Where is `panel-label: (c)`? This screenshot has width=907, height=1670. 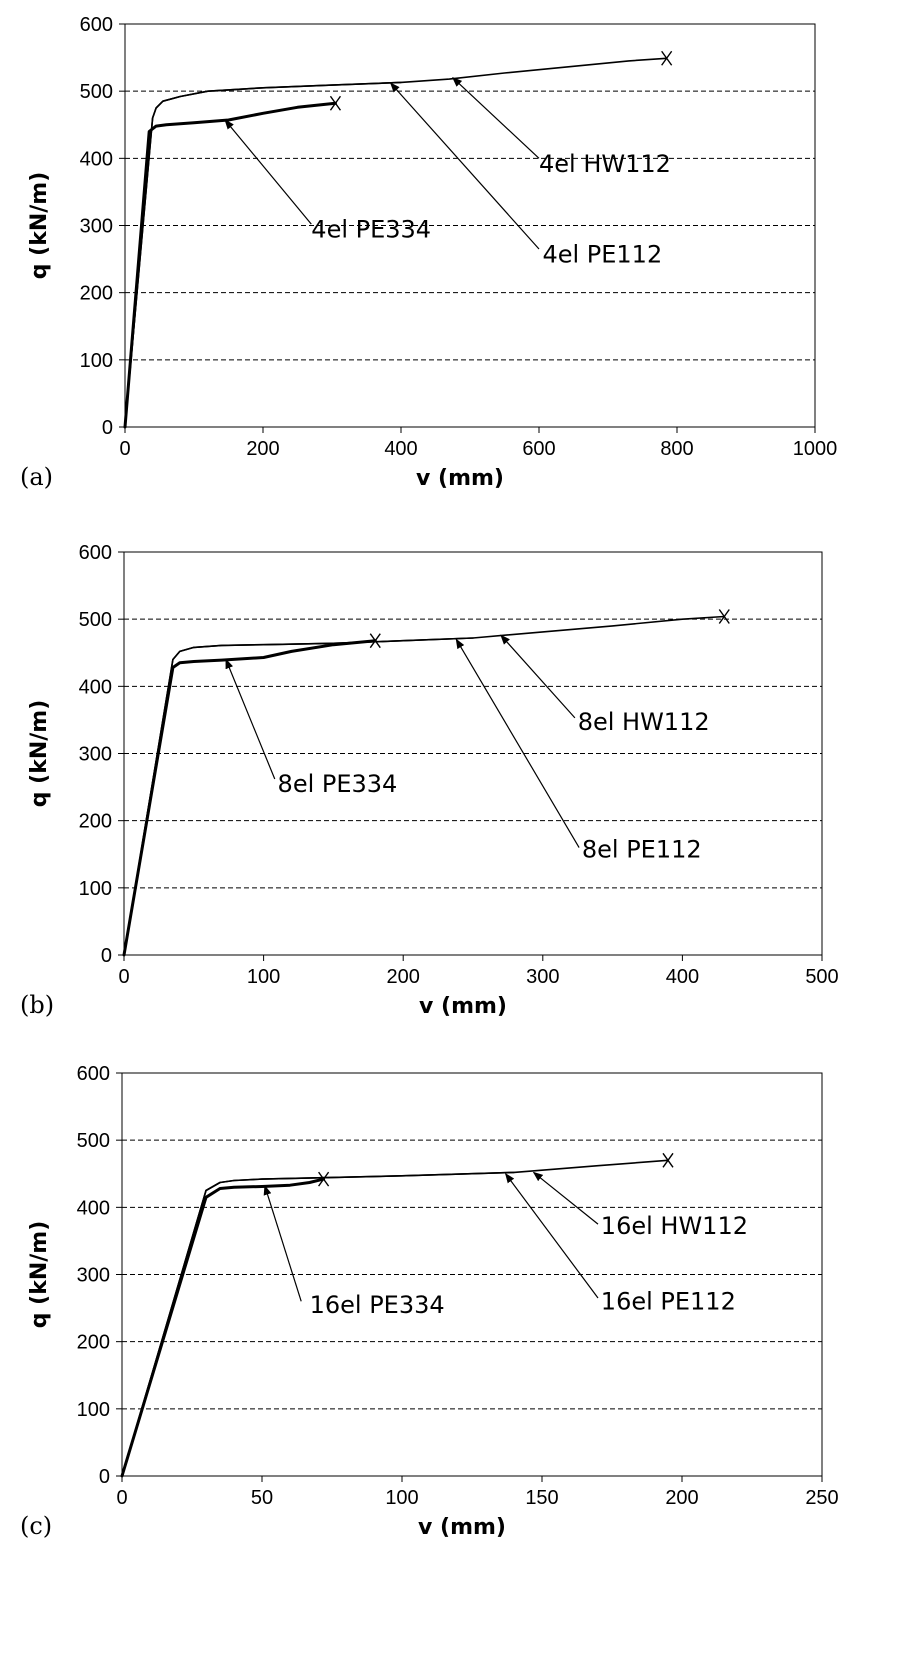 panel-label: (c) is located at coordinates (36, 1526).